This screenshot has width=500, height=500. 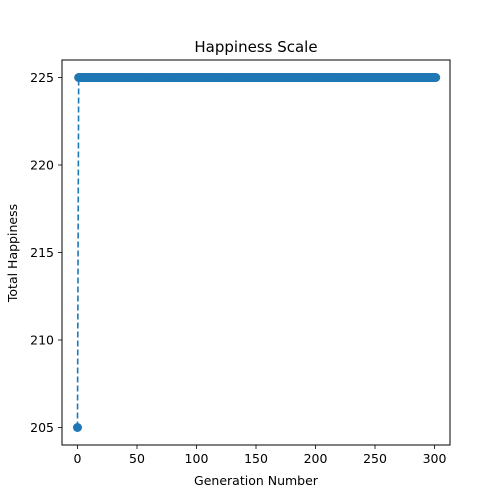 What do you see at coordinates (256, 458) in the screenshot?
I see `x-tick-label: 150` at bounding box center [256, 458].